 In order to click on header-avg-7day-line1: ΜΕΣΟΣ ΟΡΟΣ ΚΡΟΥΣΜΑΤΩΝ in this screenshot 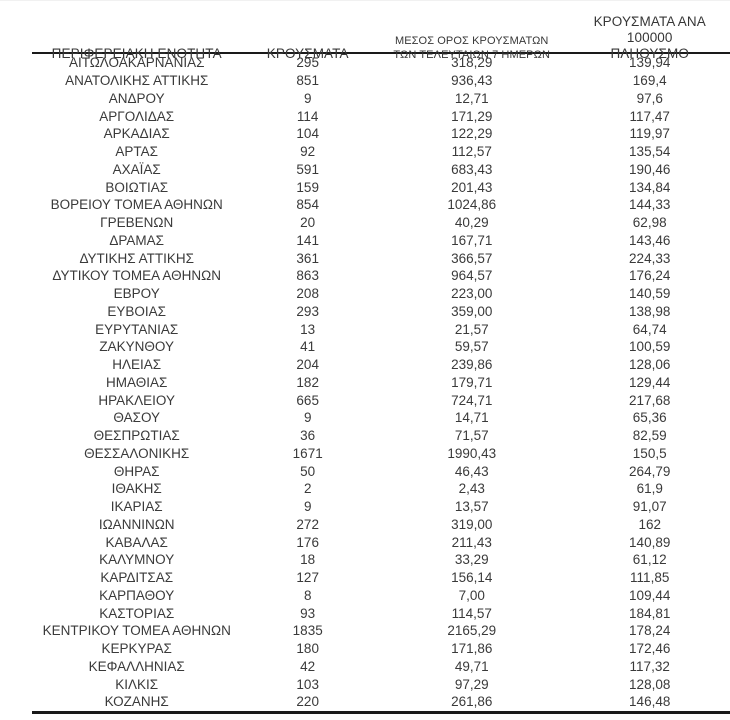, I will do `click(471, 41)`.